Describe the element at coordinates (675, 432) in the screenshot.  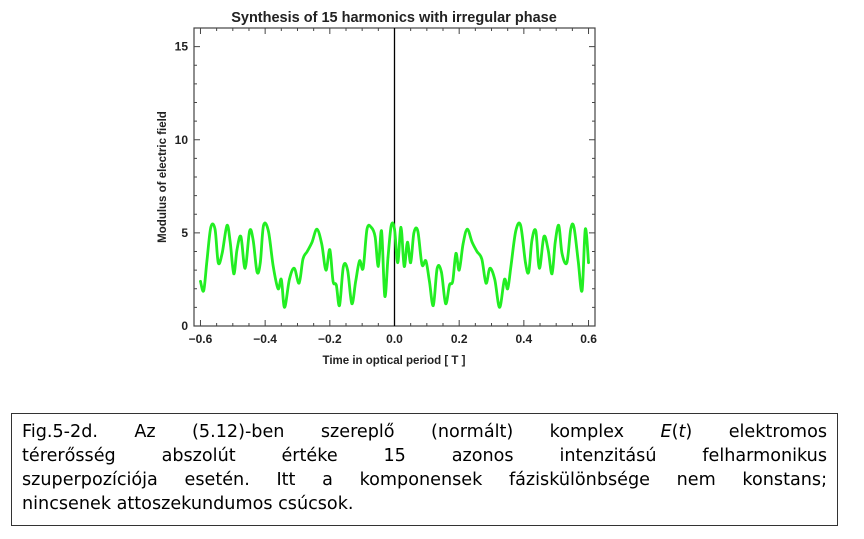
I see `caption-paren-open: (` at that location.